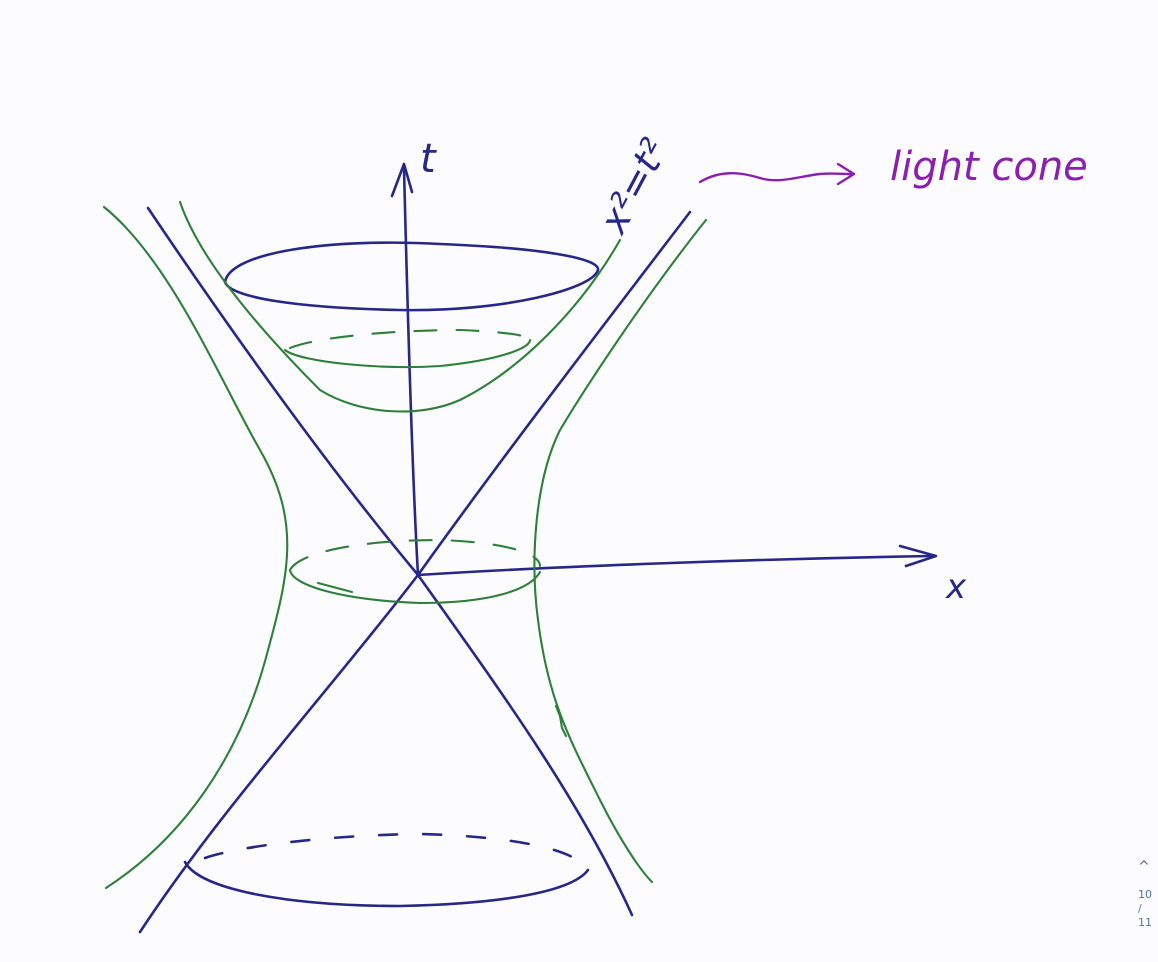  I want to click on x-axis, so click(675, 565).